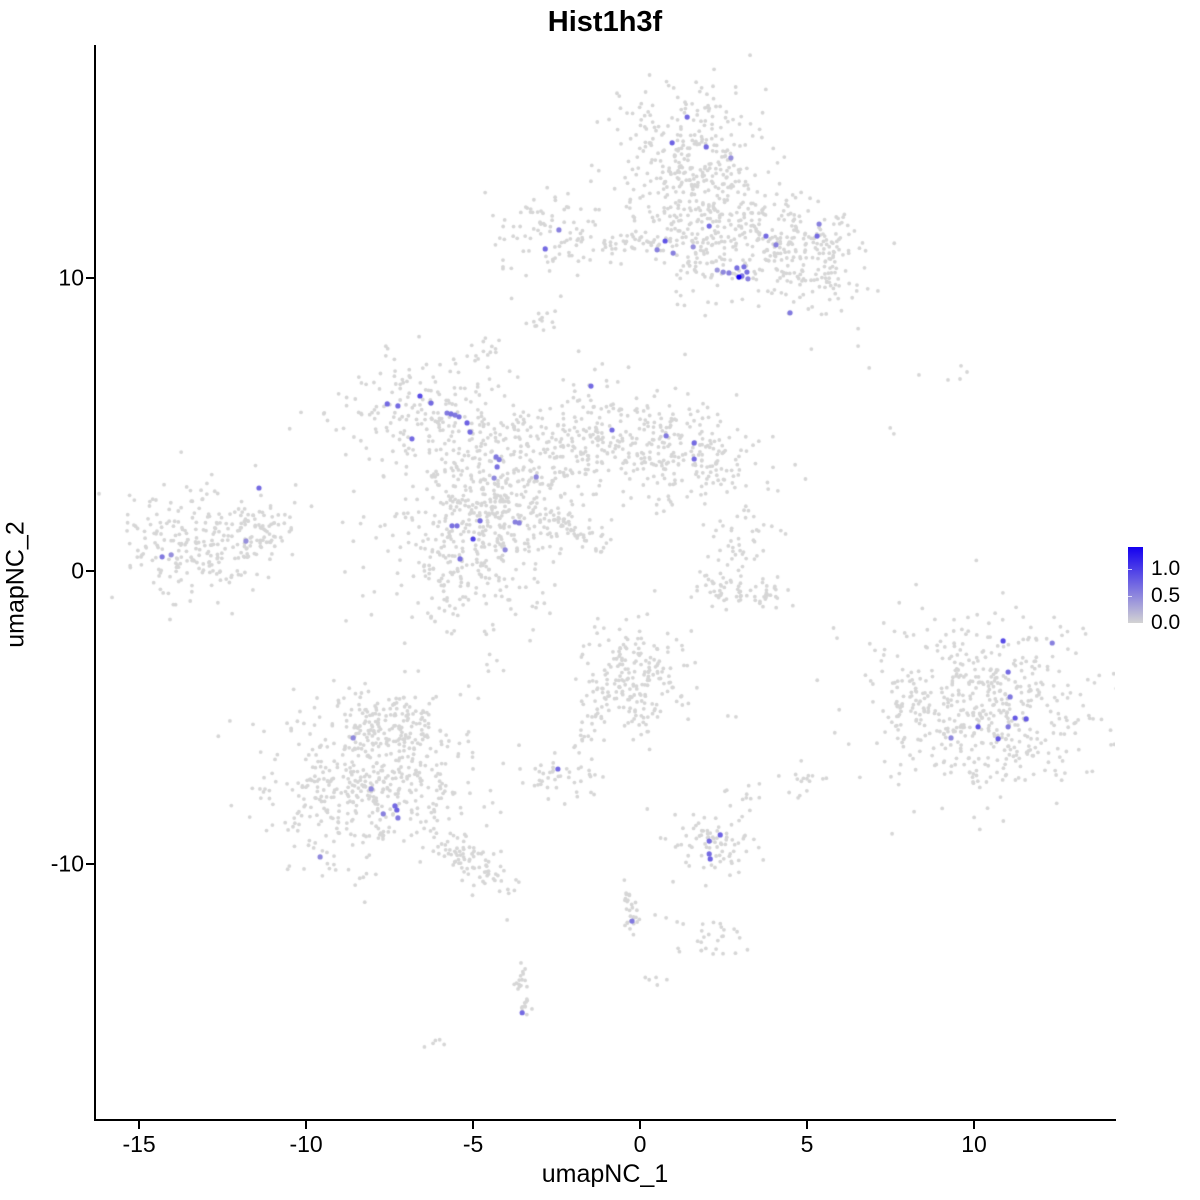 The image size is (1200, 1200). Describe the element at coordinates (139, 1144) in the screenshot. I see `x-tick-label: -15` at that location.